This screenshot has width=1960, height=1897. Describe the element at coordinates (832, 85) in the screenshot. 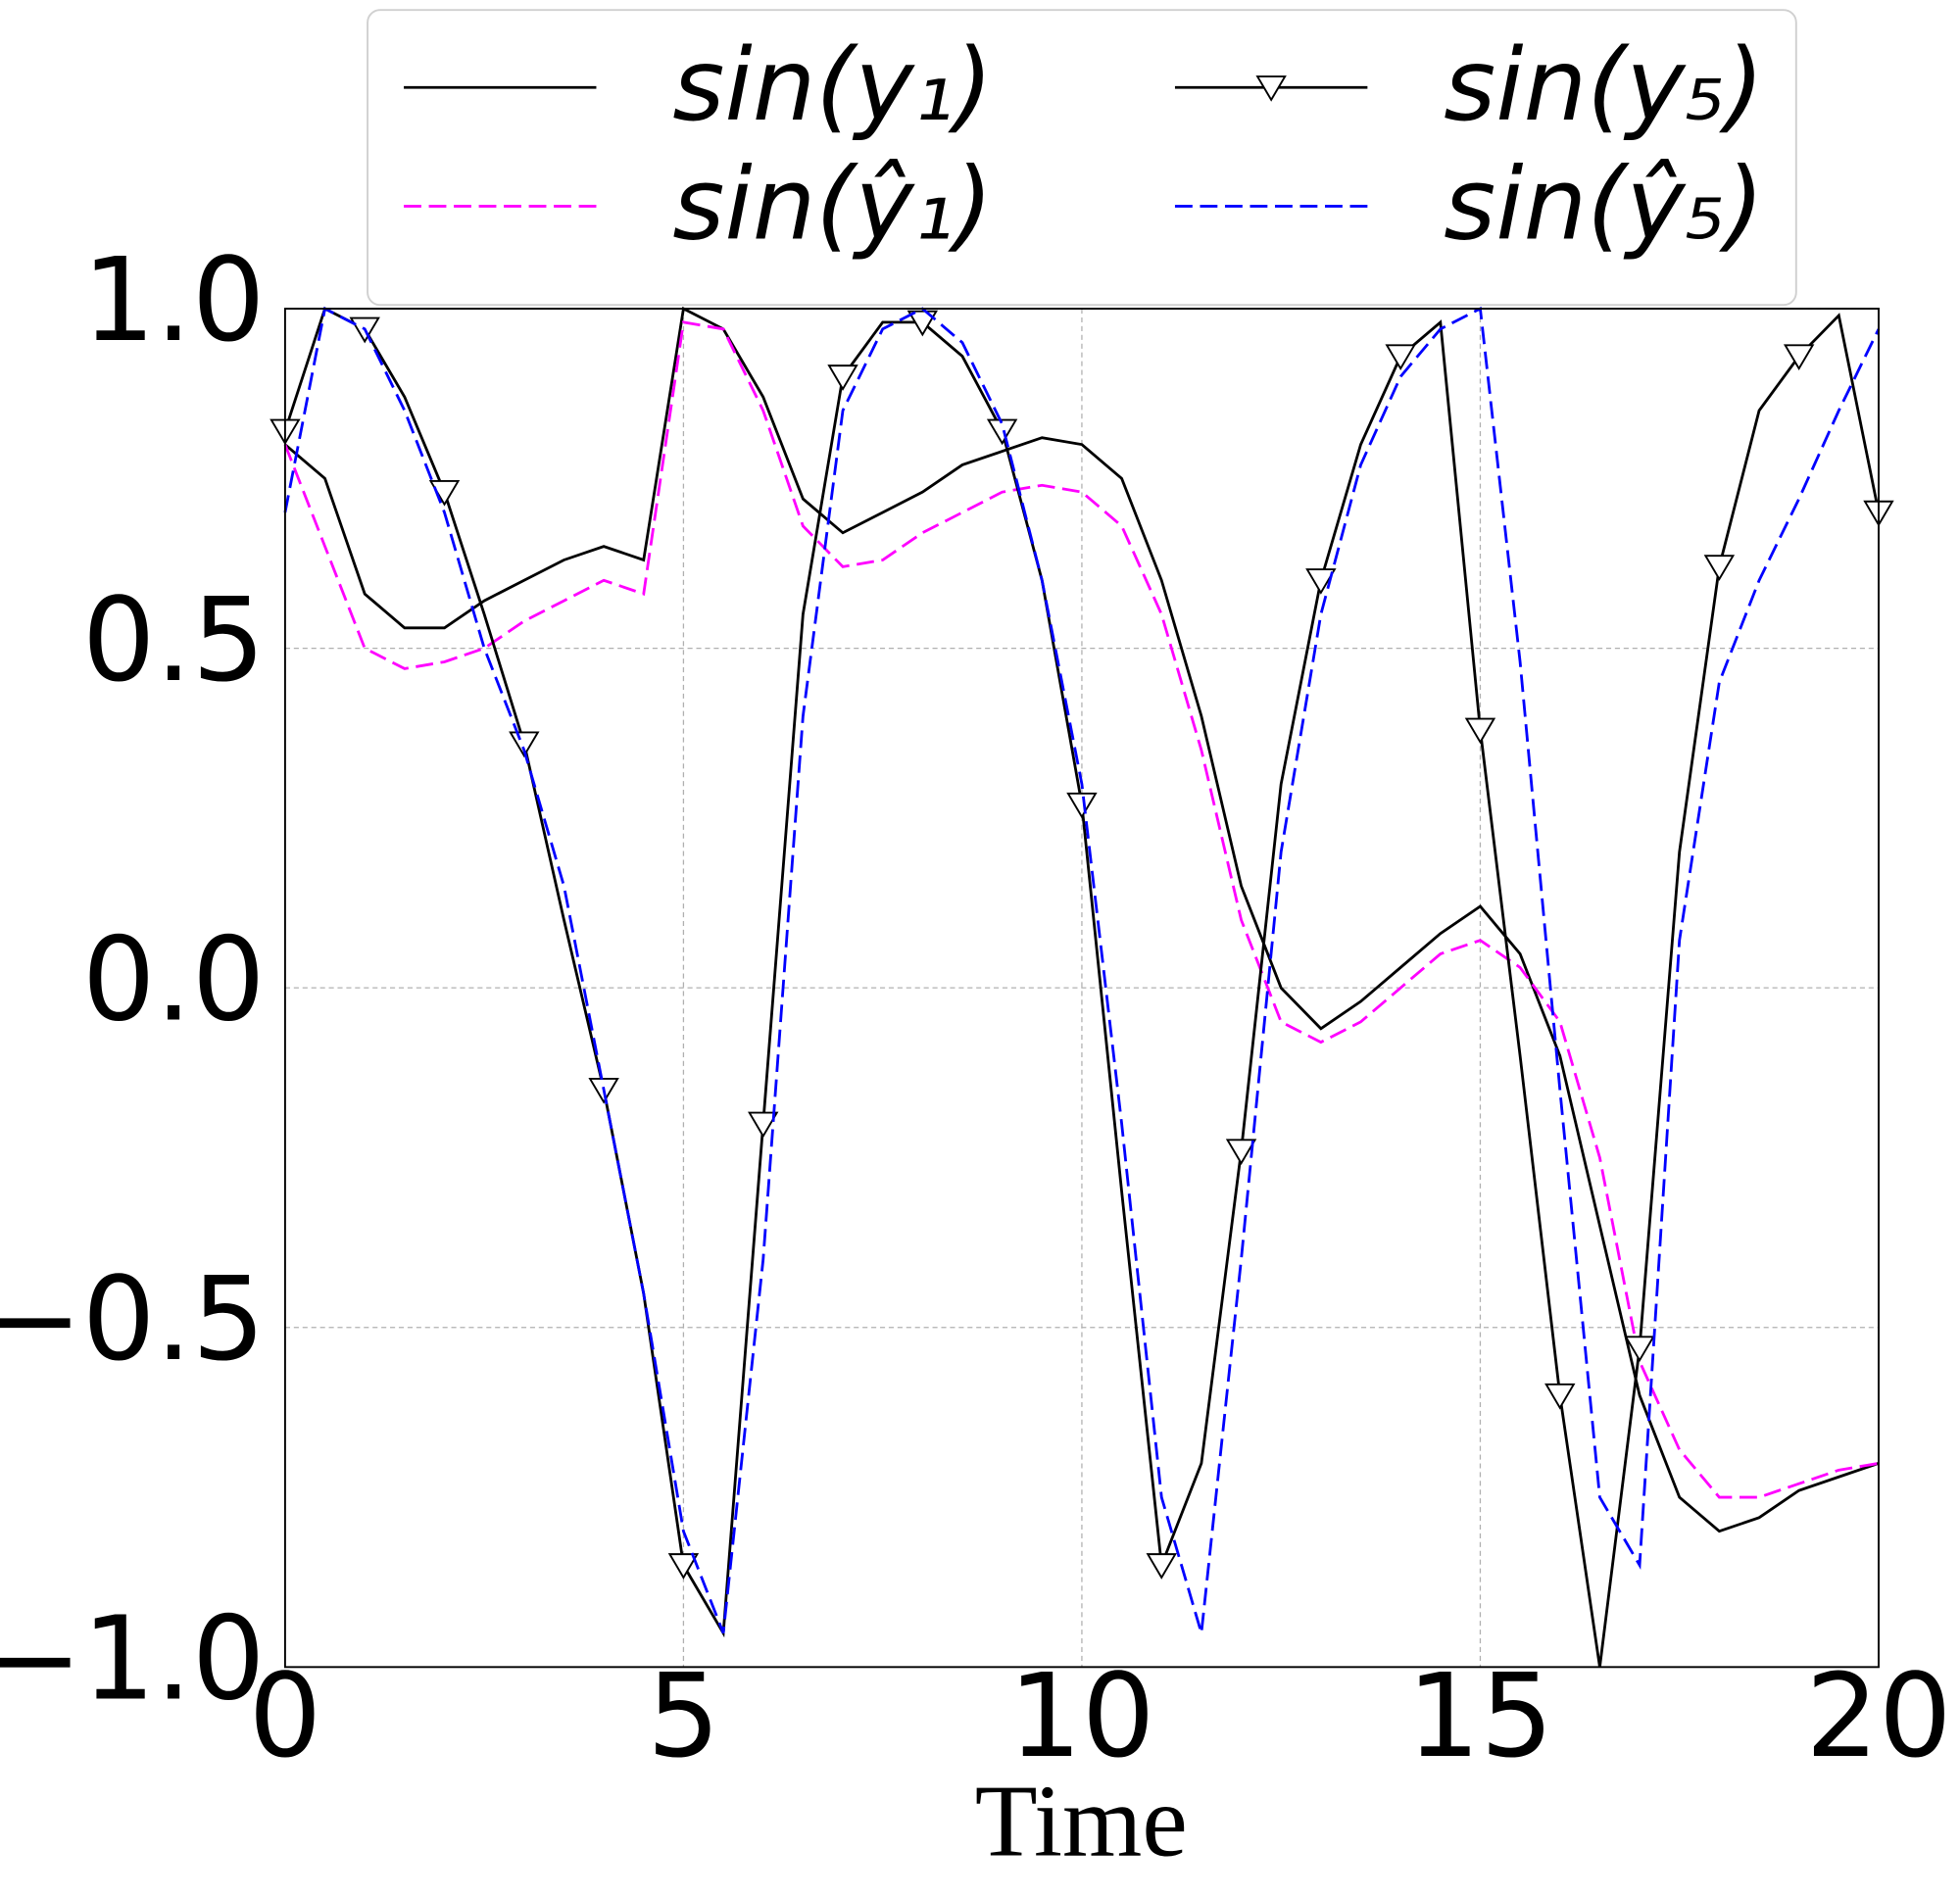

I see `legend-label: sin(y₁)` at that location.